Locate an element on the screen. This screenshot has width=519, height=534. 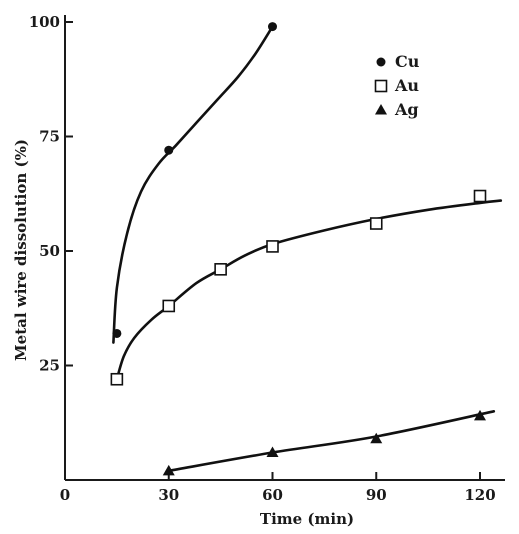
y-tick-label: 75 is located at coordinates (49, 137).